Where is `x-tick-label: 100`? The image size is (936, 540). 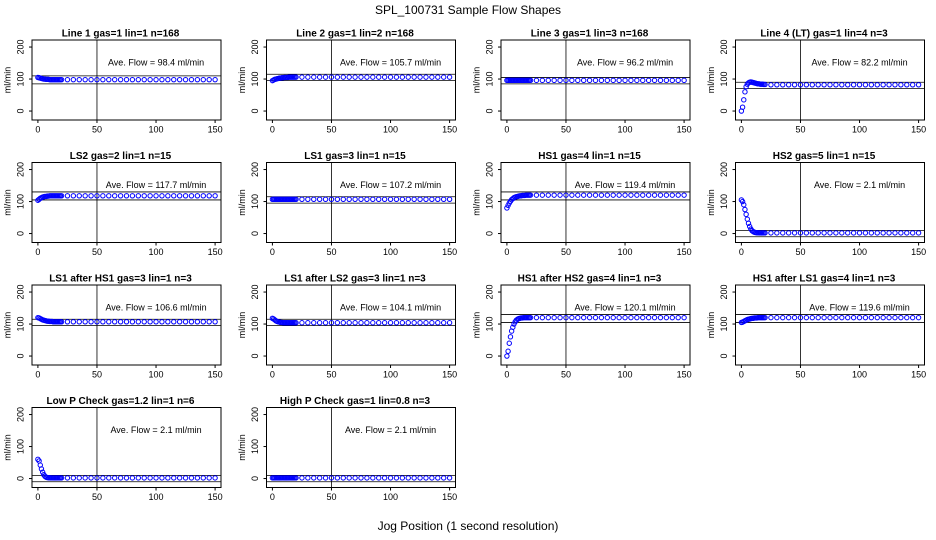
x-tick-label: 100 is located at coordinates (156, 252).